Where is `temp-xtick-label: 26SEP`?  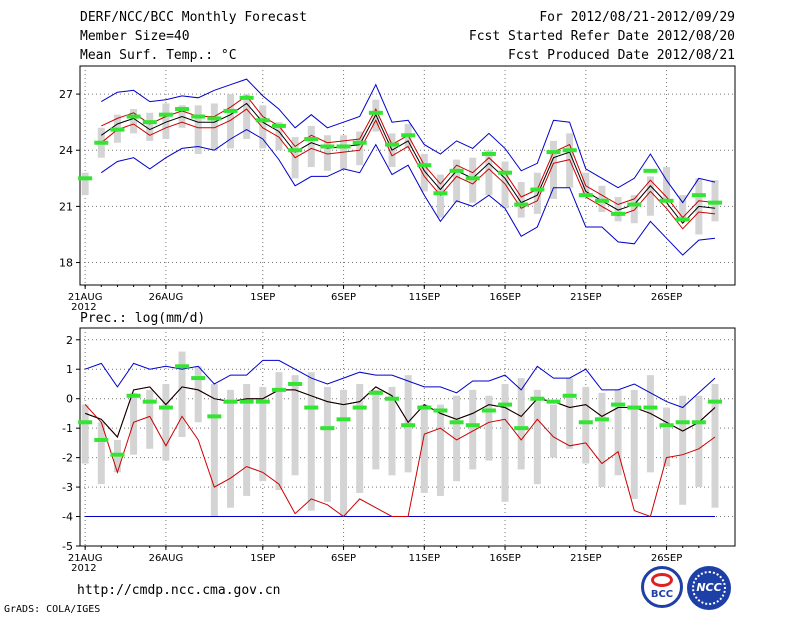 temp-xtick-label: 26SEP is located at coordinates (666, 297).